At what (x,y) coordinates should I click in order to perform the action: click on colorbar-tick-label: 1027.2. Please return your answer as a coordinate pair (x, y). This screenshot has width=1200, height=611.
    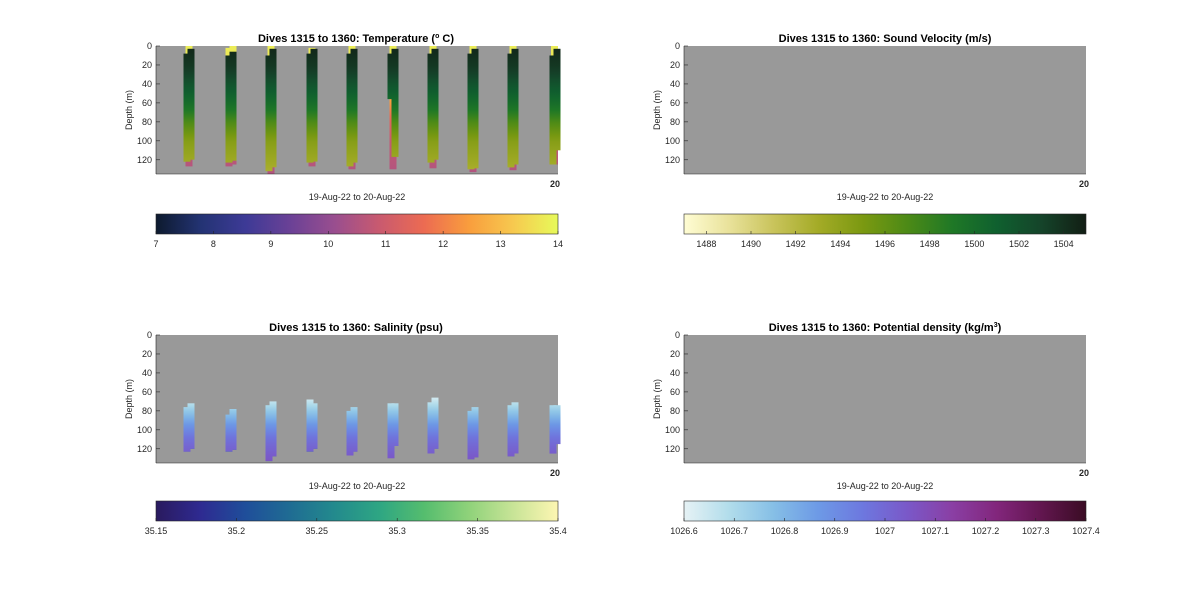
    Looking at the image, I should click on (986, 531).